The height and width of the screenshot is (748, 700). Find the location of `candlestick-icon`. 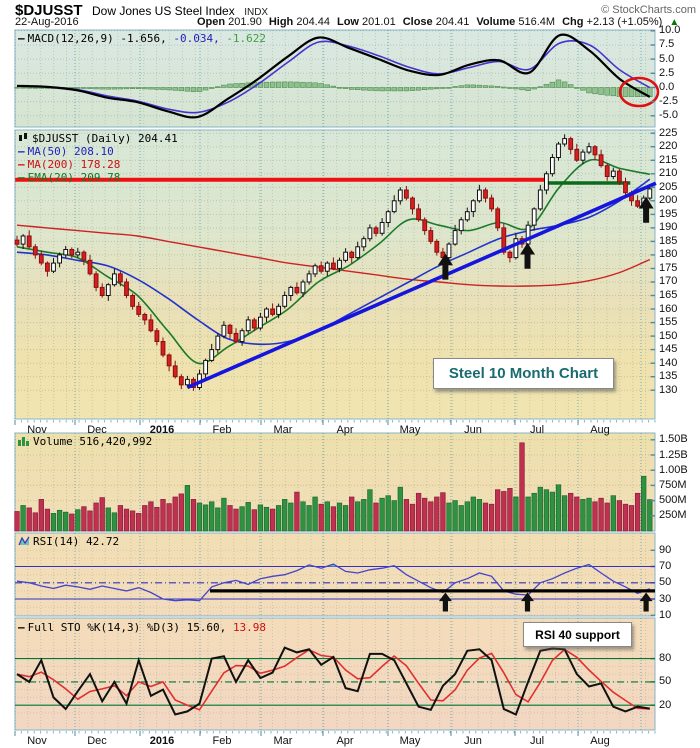

candlestick-icon is located at coordinates (23, 139).